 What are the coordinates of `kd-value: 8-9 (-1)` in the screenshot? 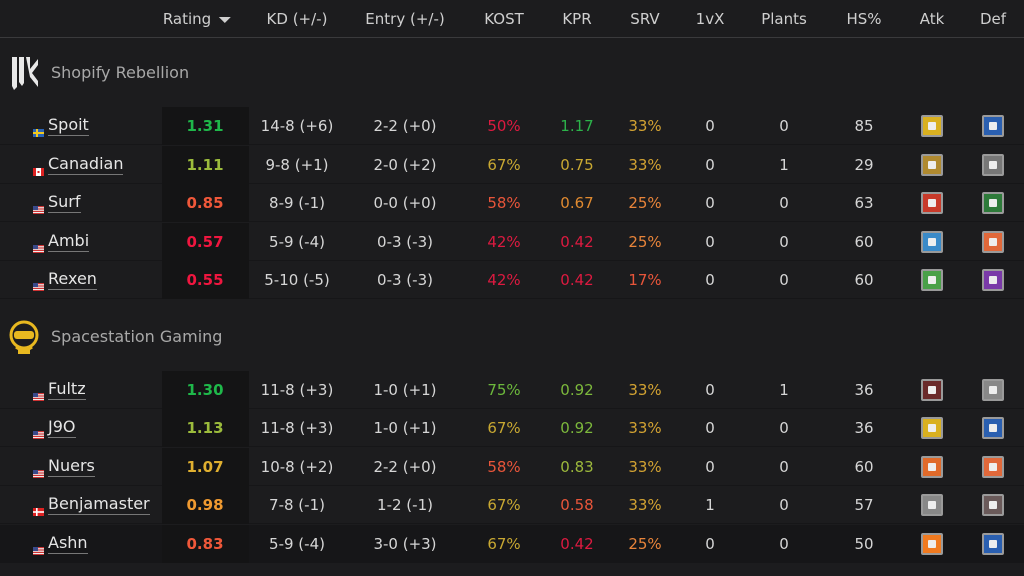 It's located at (297, 203).